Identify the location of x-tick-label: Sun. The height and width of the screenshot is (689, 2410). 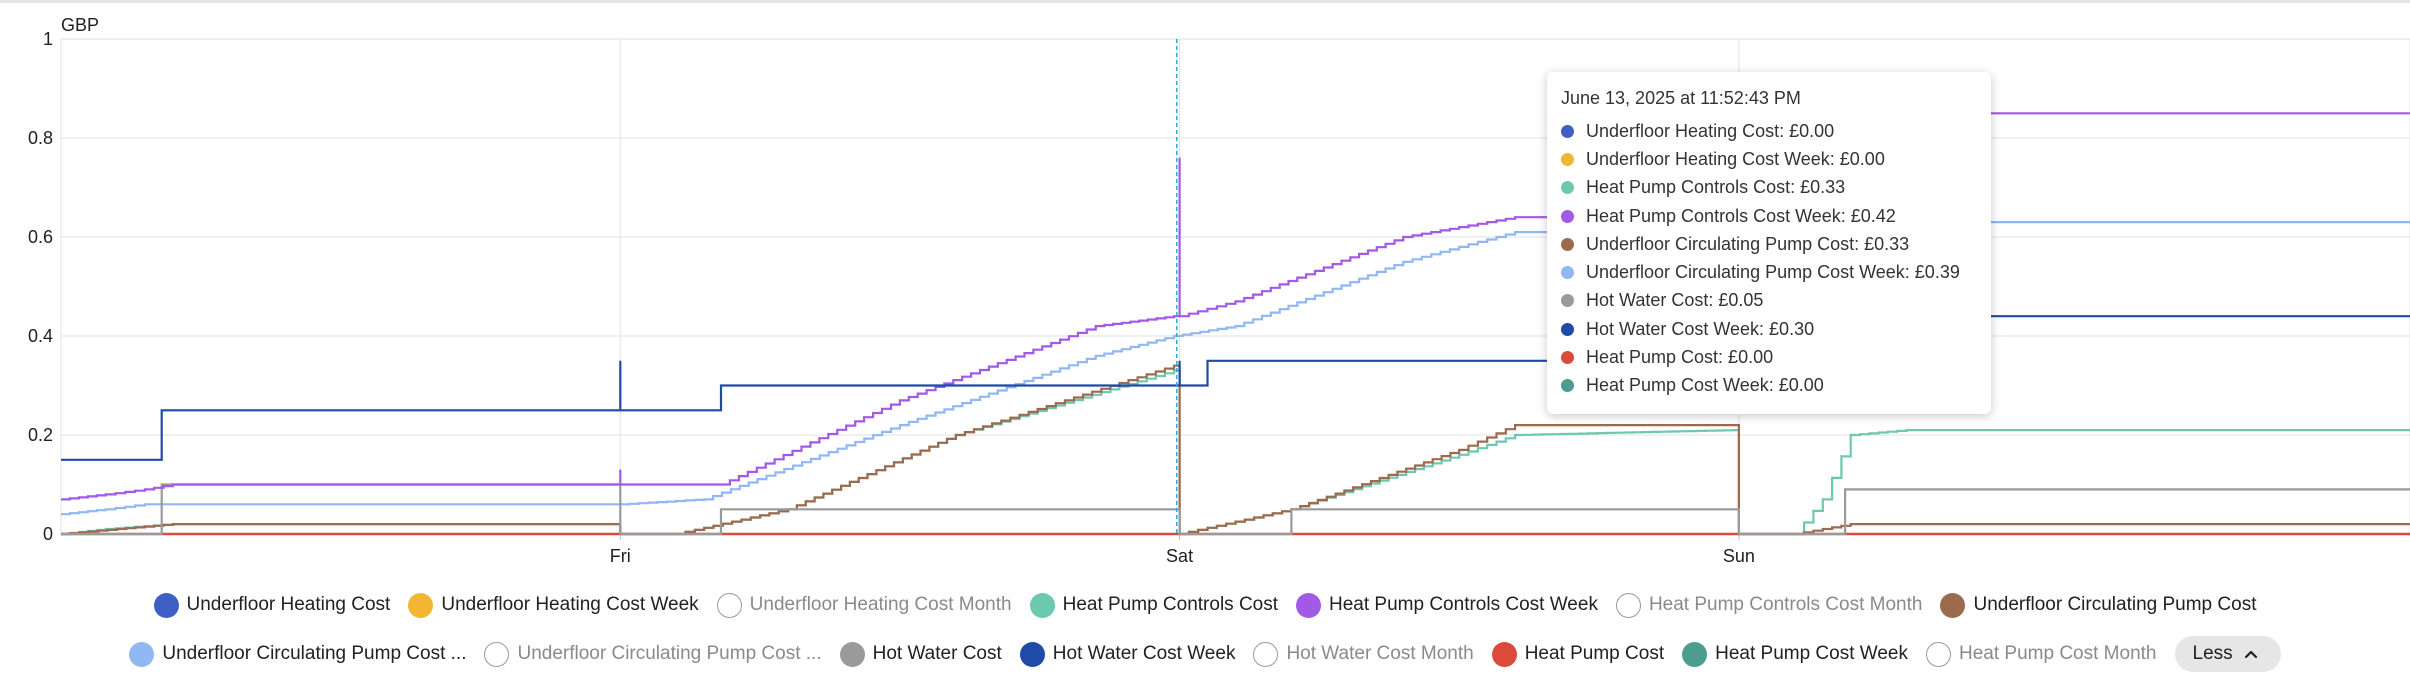
(1739, 556).